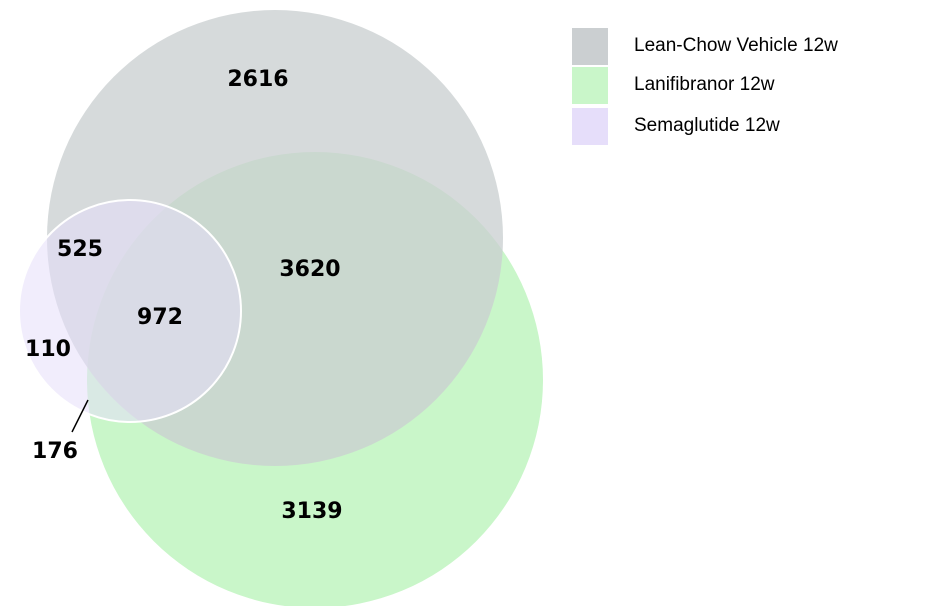 The image size is (940, 606). Describe the element at coordinates (707, 125) in the screenshot. I see `legend-label: Semaglutide 12w` at that location.